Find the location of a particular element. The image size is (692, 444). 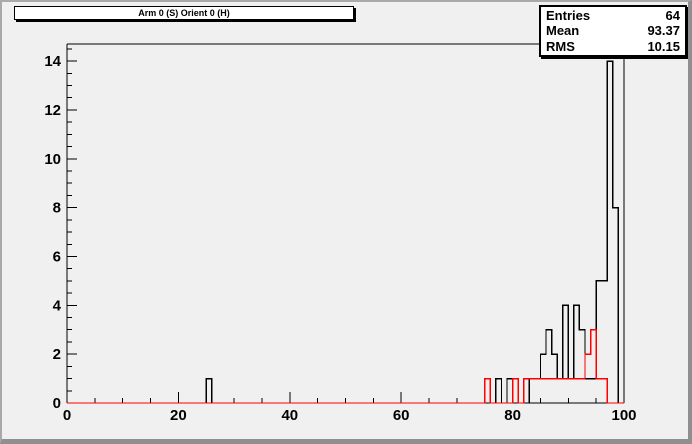

stats-mean-label: Mean is located at coordinates (563, 31).